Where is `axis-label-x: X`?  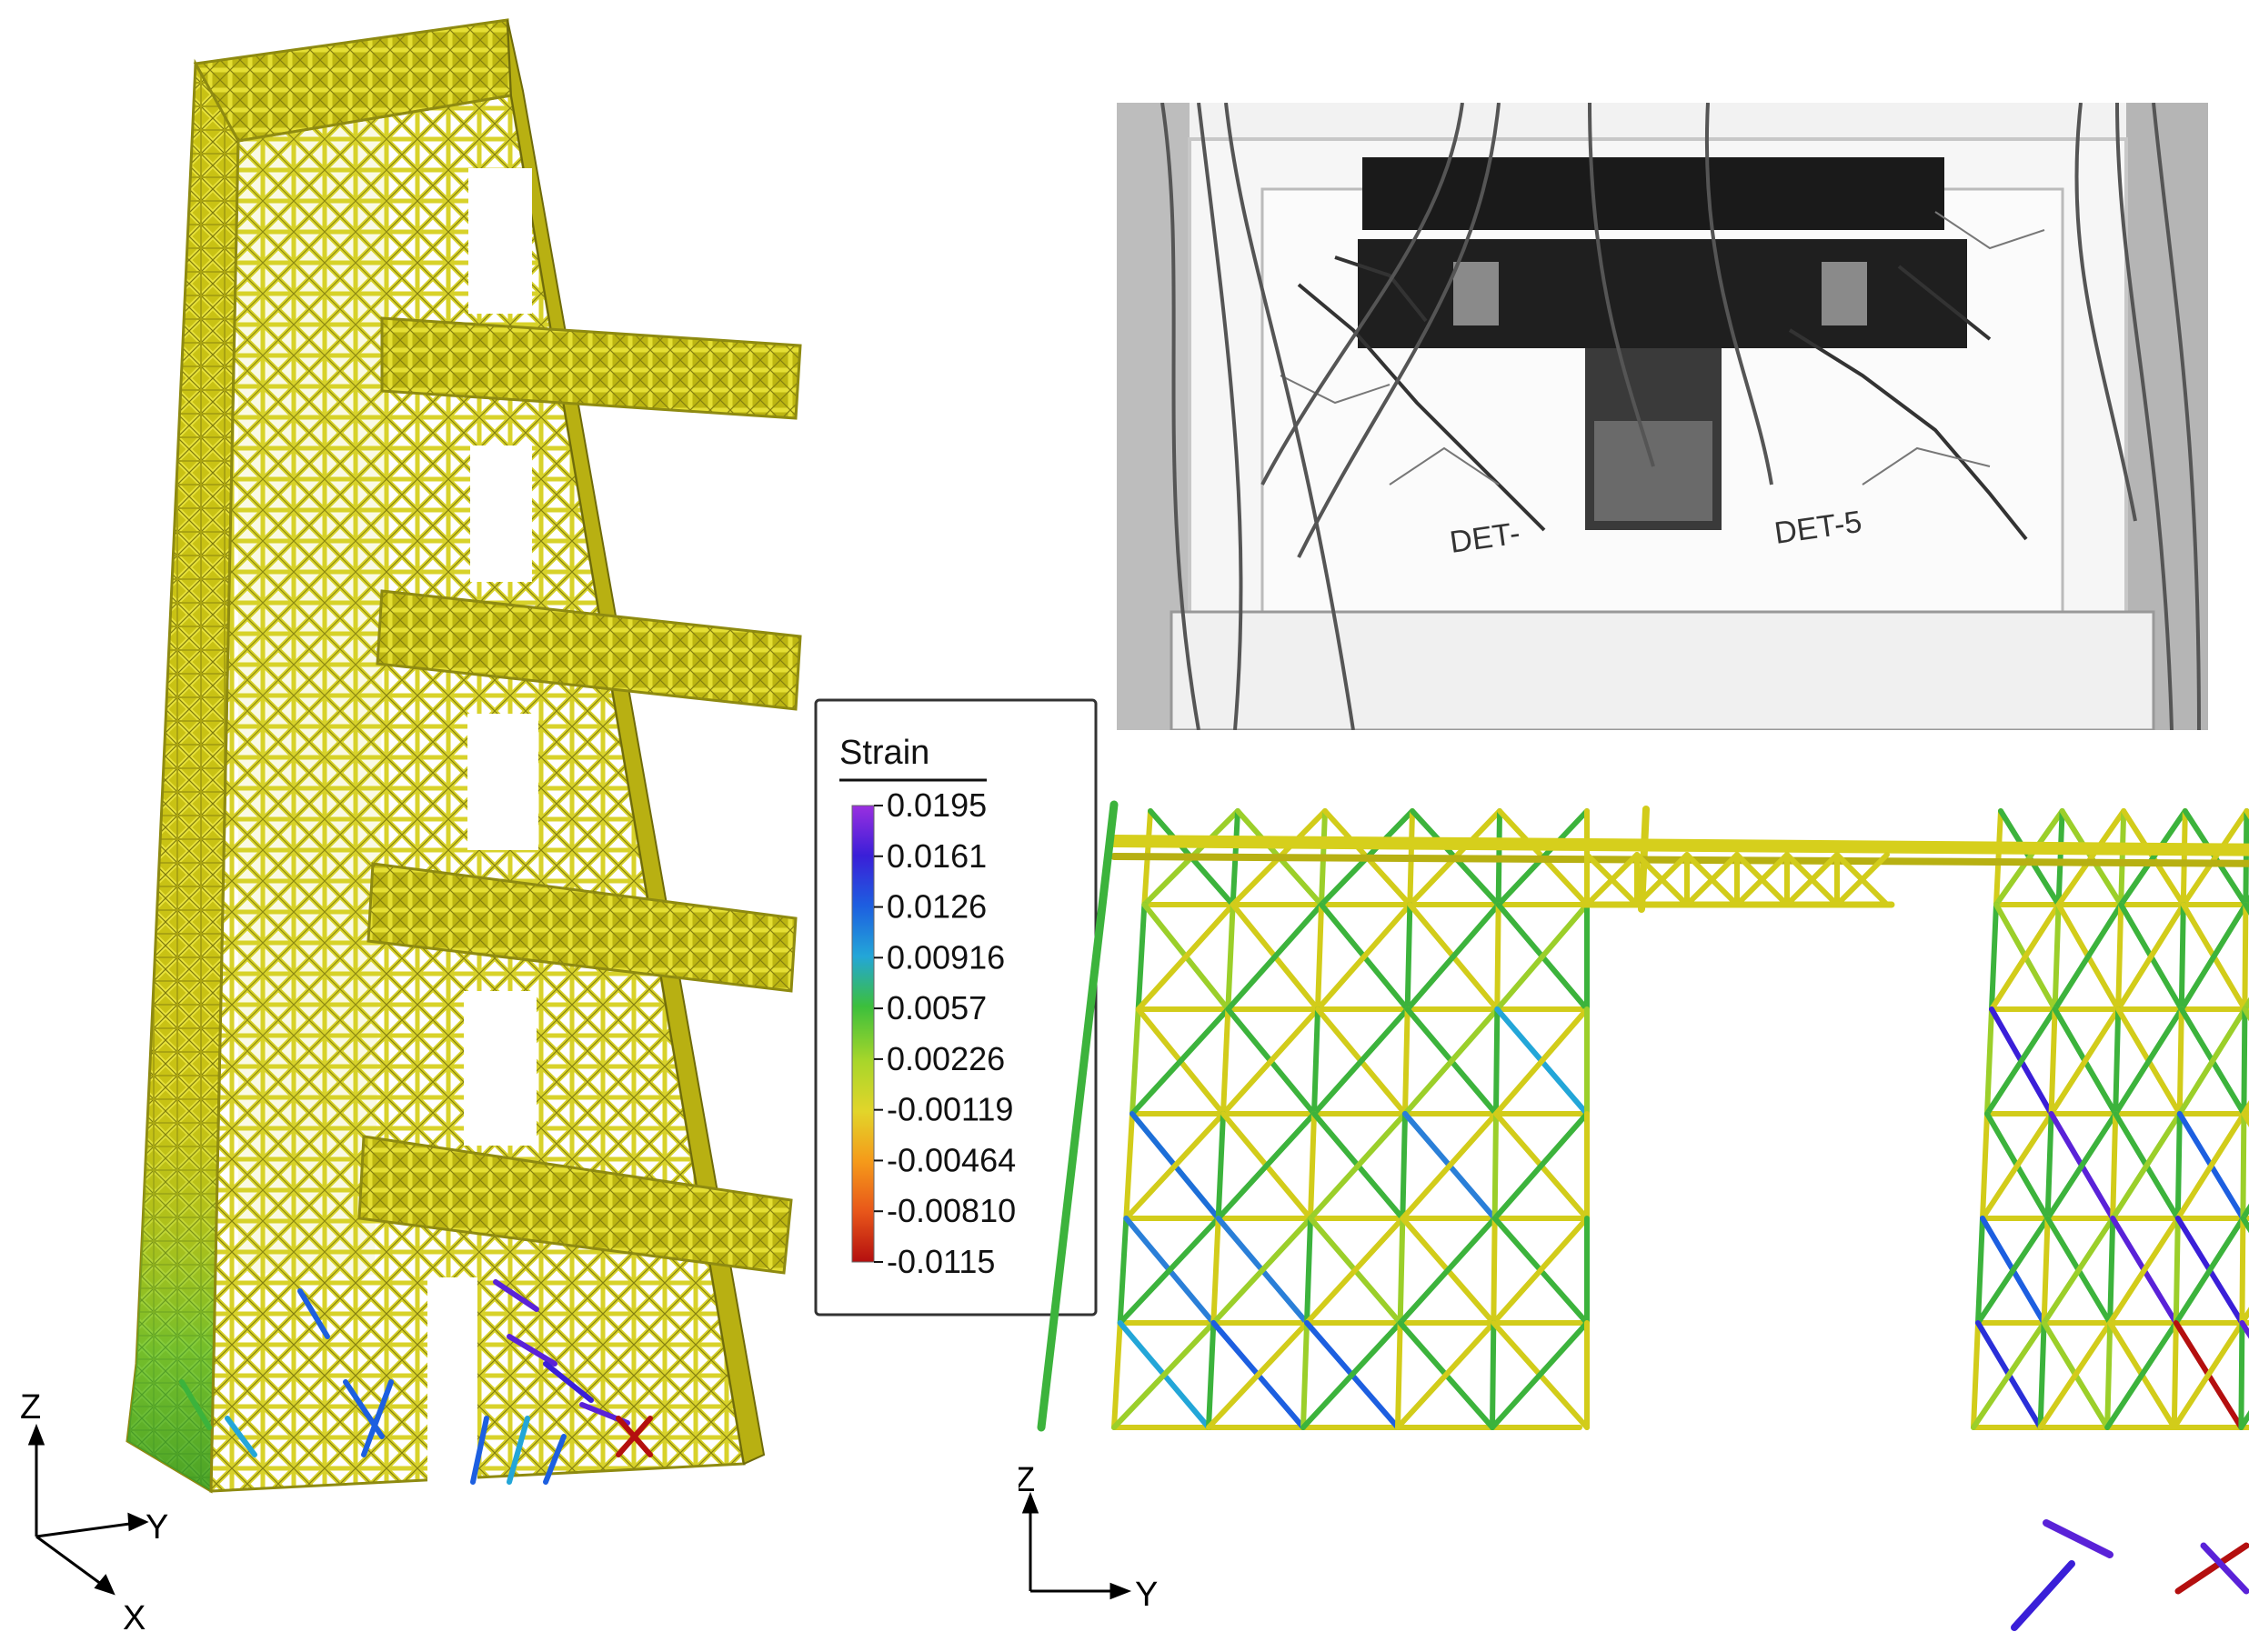
axis-label-x: X is located at coordinates (134, 1618).